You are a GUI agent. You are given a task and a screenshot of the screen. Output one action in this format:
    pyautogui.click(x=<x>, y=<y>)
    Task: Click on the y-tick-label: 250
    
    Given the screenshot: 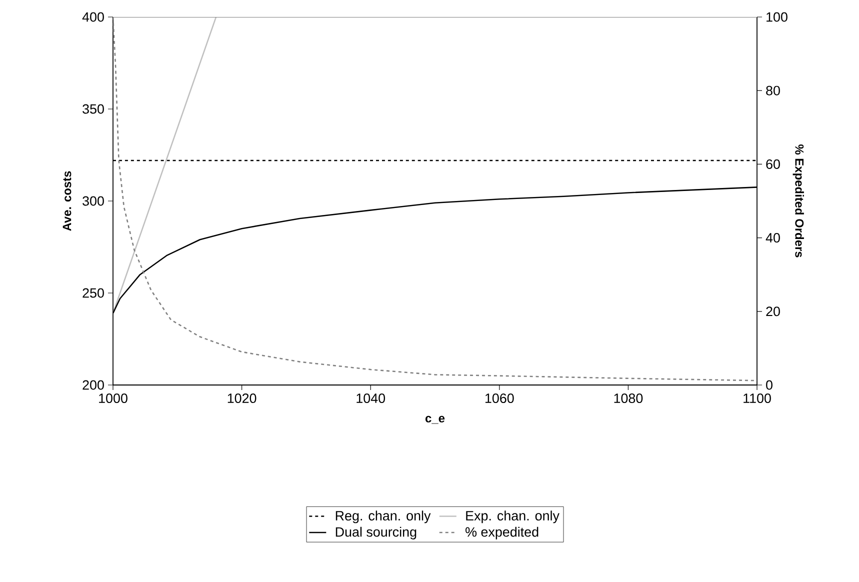 What is the action you would take?
    pyautogui.click(x=93, y=293)
    